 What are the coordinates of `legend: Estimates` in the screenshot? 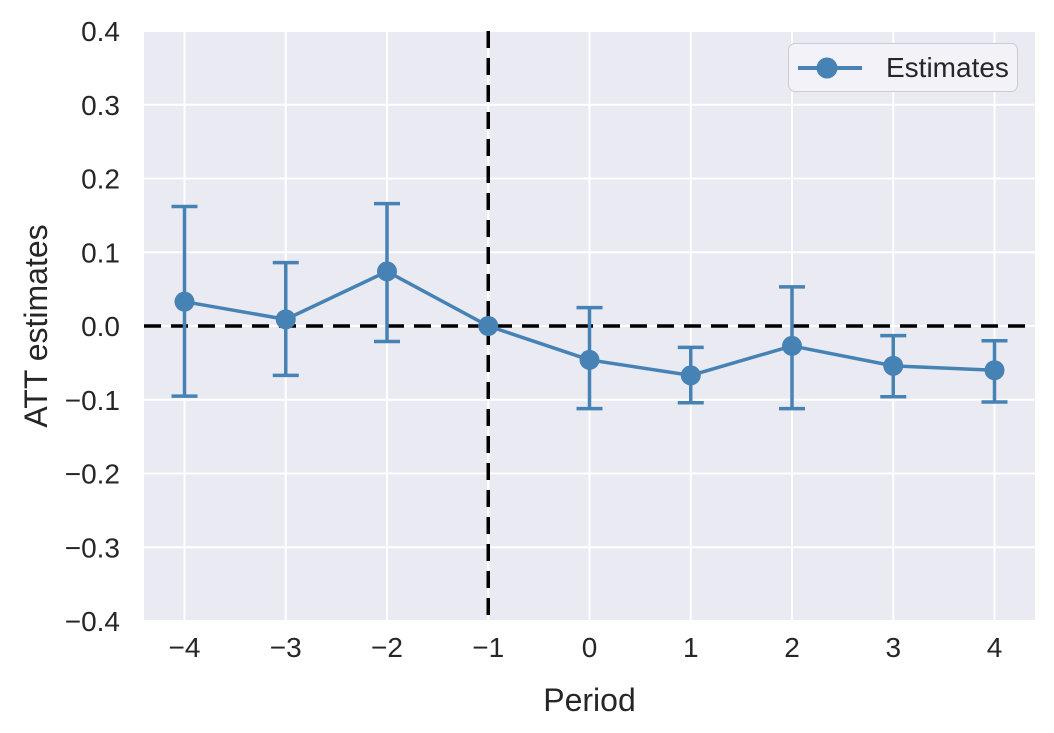 It's located at (903, 67).